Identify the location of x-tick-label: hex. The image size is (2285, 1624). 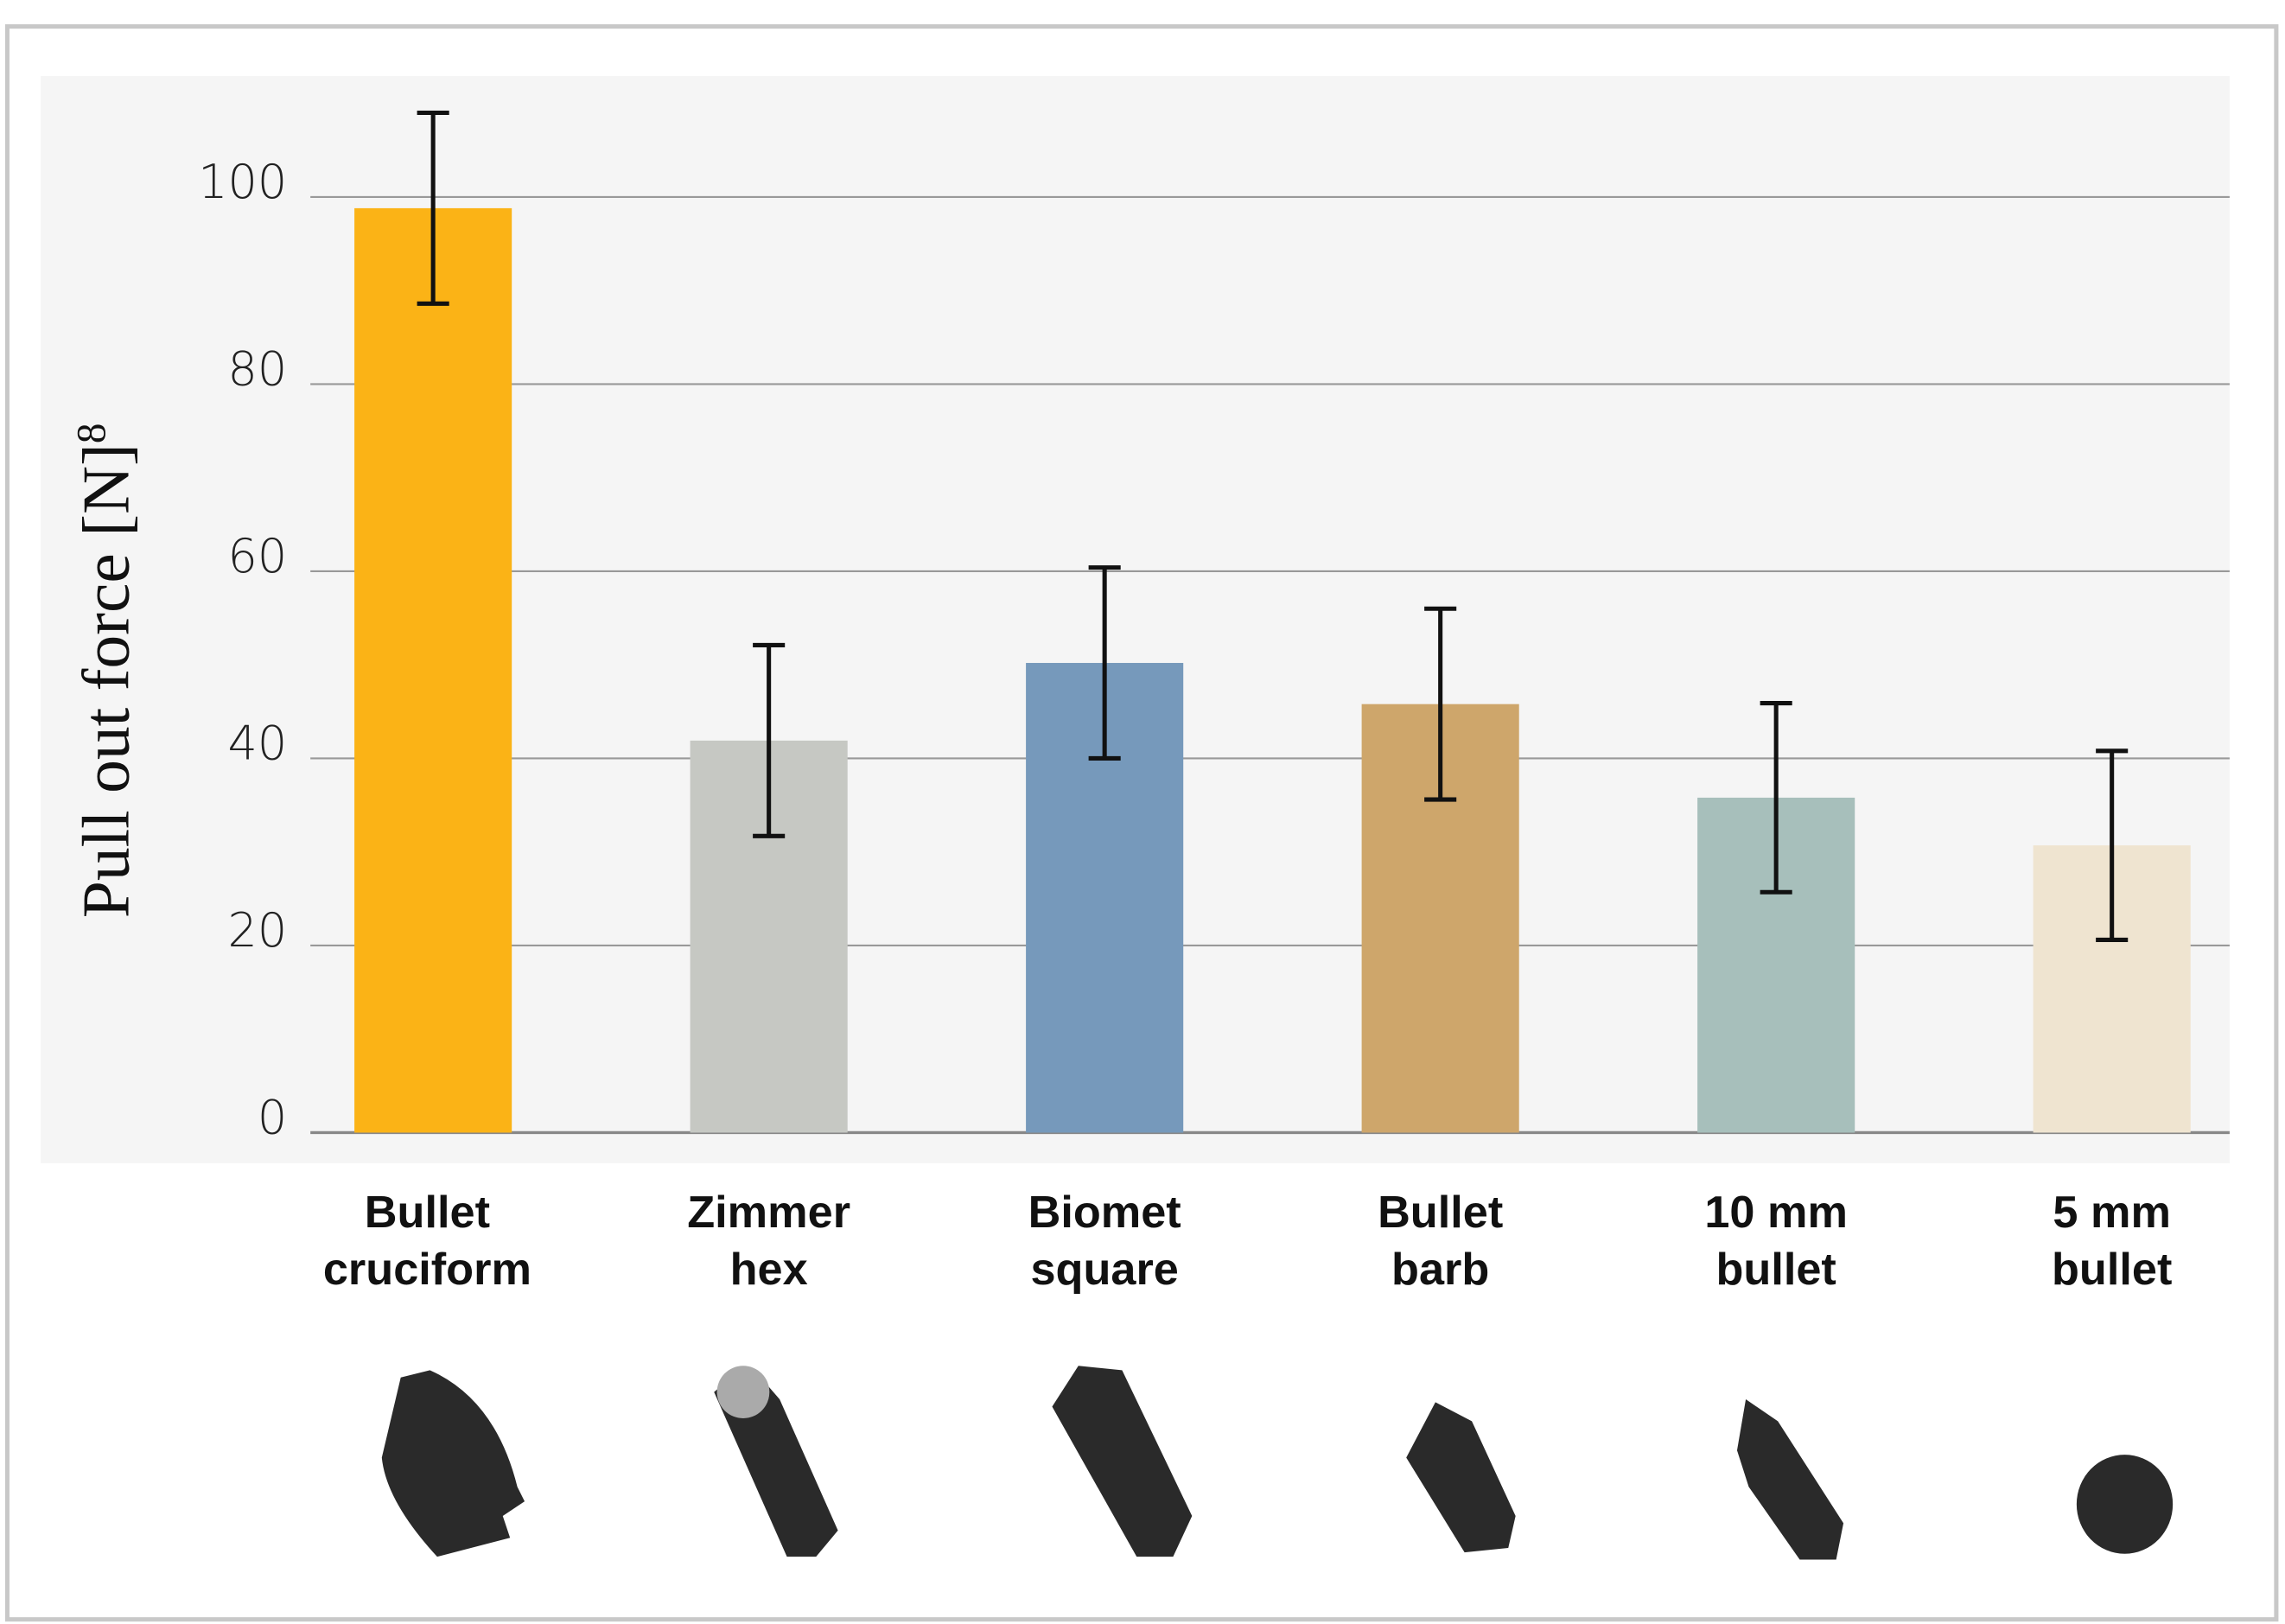
(769, 1270).